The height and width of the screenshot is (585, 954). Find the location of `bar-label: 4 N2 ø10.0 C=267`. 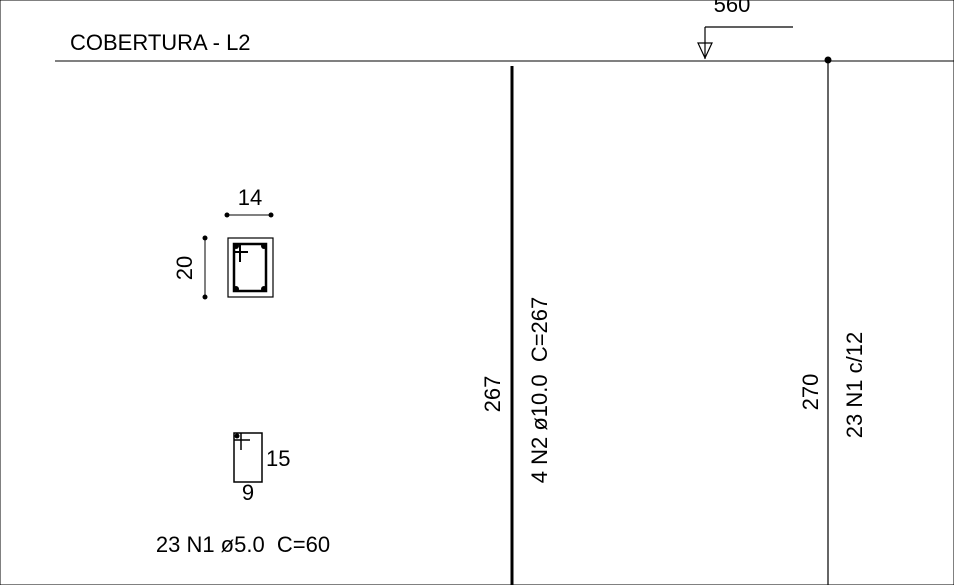

bar-label: 4 N2 ø10.0 C=267 is located at coordinates (539, 390).